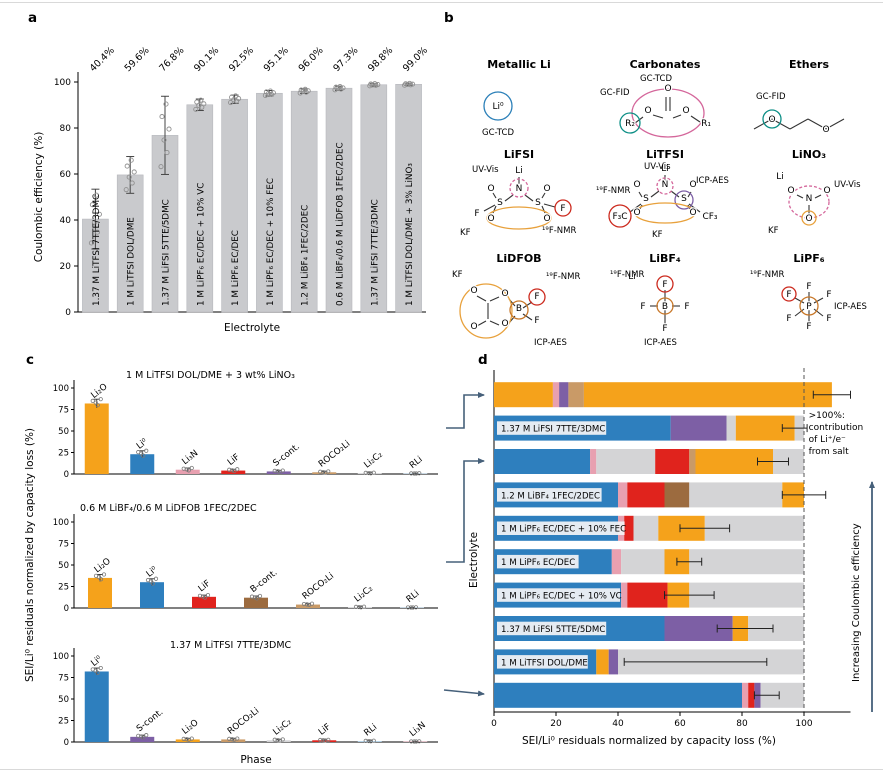 This screenshot has width=883, height=772. I want to click on y-tick-label: 60, so click(66, 175).